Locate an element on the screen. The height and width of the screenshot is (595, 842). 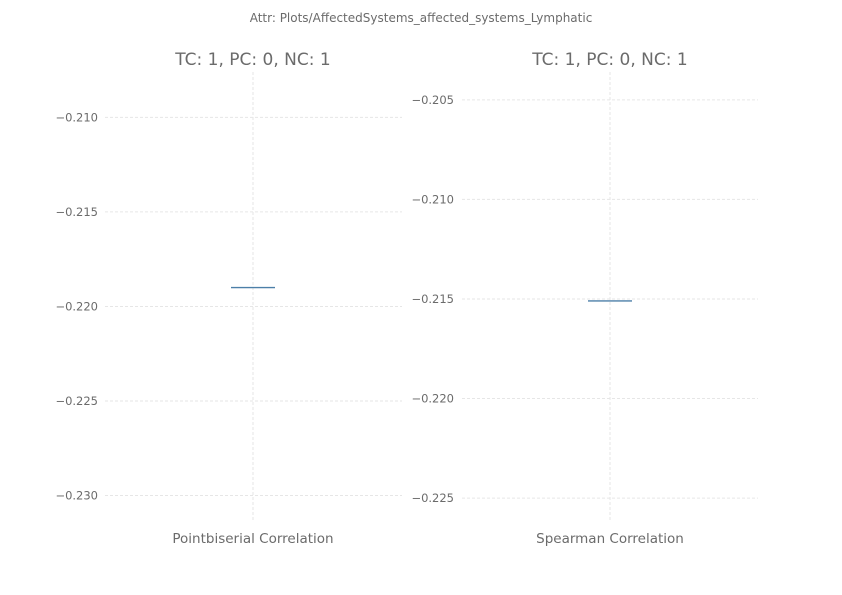
y-tick-labels: −0.210 −0.215 −0.220 −0.225 −0.230 is located at coordinates (76, 306).